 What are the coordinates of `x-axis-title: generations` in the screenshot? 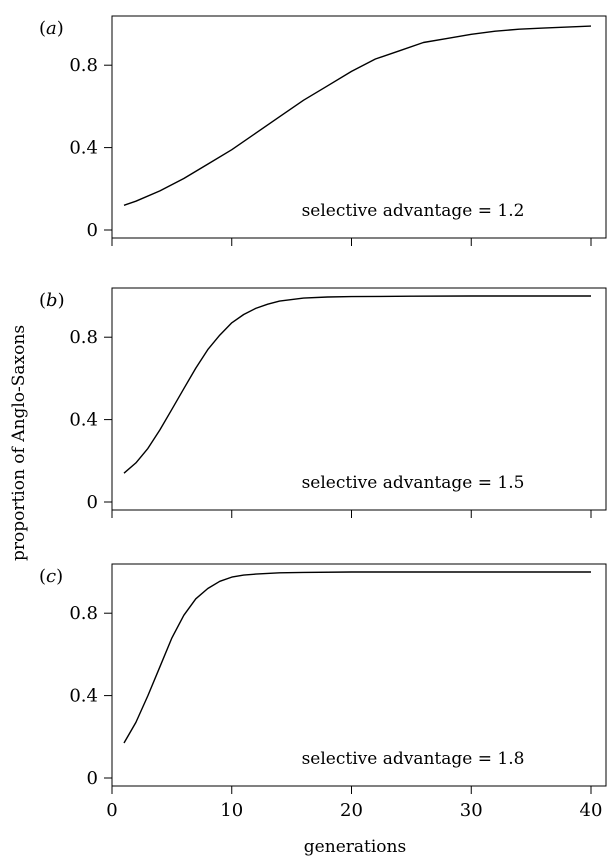 It's located at (355, 847).